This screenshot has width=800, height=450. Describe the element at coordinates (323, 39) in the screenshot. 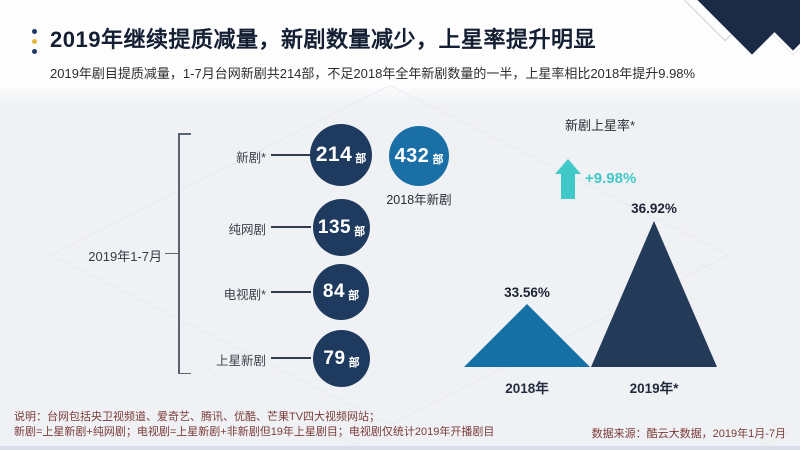

I see `page-title: 2019年继续提质减量，新剧数量减少，上星率提升明显` at that location.